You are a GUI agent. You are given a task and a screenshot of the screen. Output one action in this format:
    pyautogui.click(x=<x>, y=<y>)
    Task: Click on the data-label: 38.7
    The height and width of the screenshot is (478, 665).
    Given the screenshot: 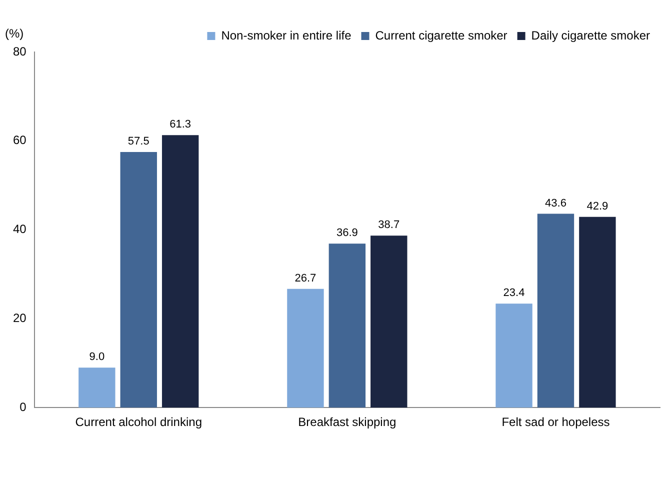 What is the action you would take?
    pyautogui.click(x=389, y=225)
    